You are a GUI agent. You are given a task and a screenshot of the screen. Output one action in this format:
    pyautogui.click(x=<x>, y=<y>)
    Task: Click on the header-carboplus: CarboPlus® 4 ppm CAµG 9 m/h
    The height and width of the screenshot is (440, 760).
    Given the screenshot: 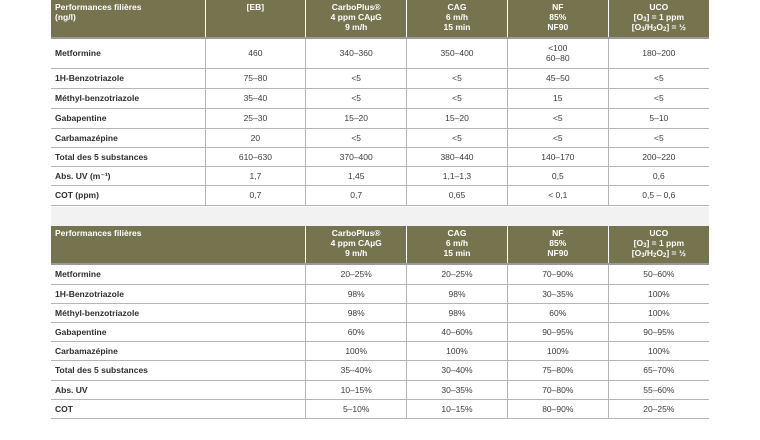 What is the action you would take?
    pyautogui.click(x=356, y=19)
    